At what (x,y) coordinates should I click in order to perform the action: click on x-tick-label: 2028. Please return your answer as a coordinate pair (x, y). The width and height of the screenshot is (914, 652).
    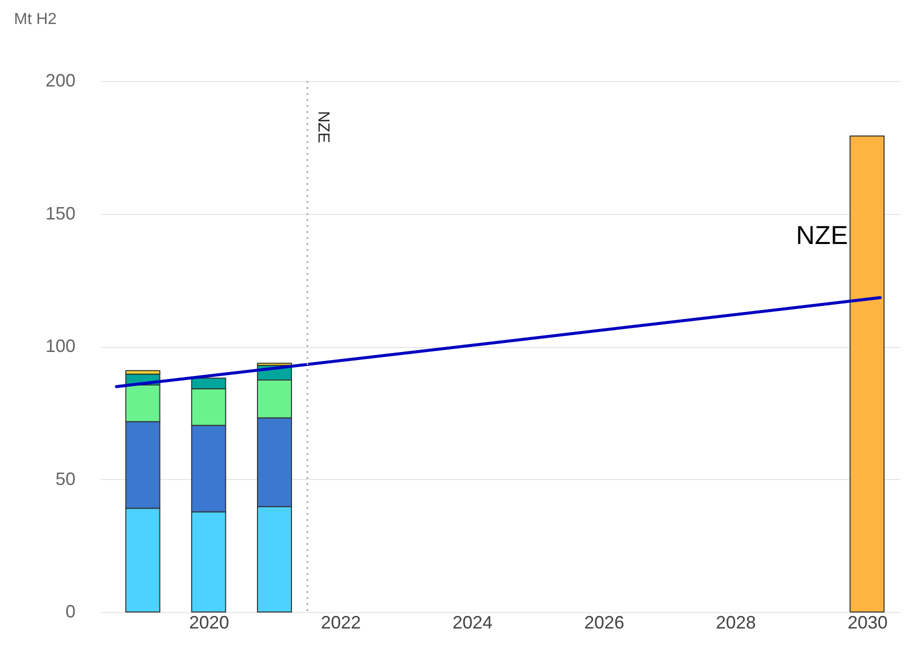
    Looking at the image, I should click on (736, 622).